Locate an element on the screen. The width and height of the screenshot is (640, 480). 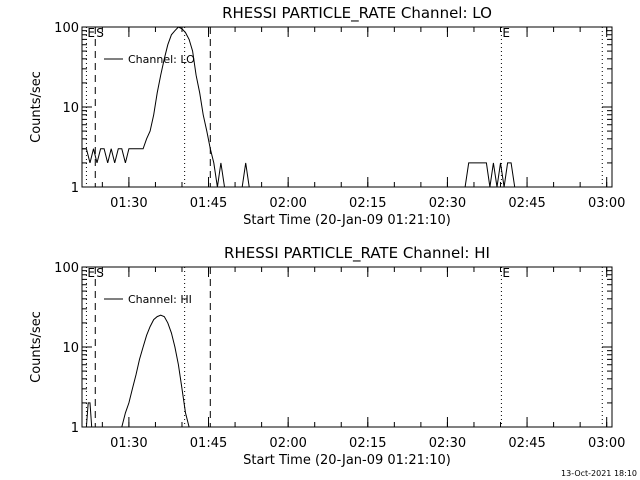
footer-timestamp: 13-Oct-2021 18:10 is located at coordinates (599, 473).